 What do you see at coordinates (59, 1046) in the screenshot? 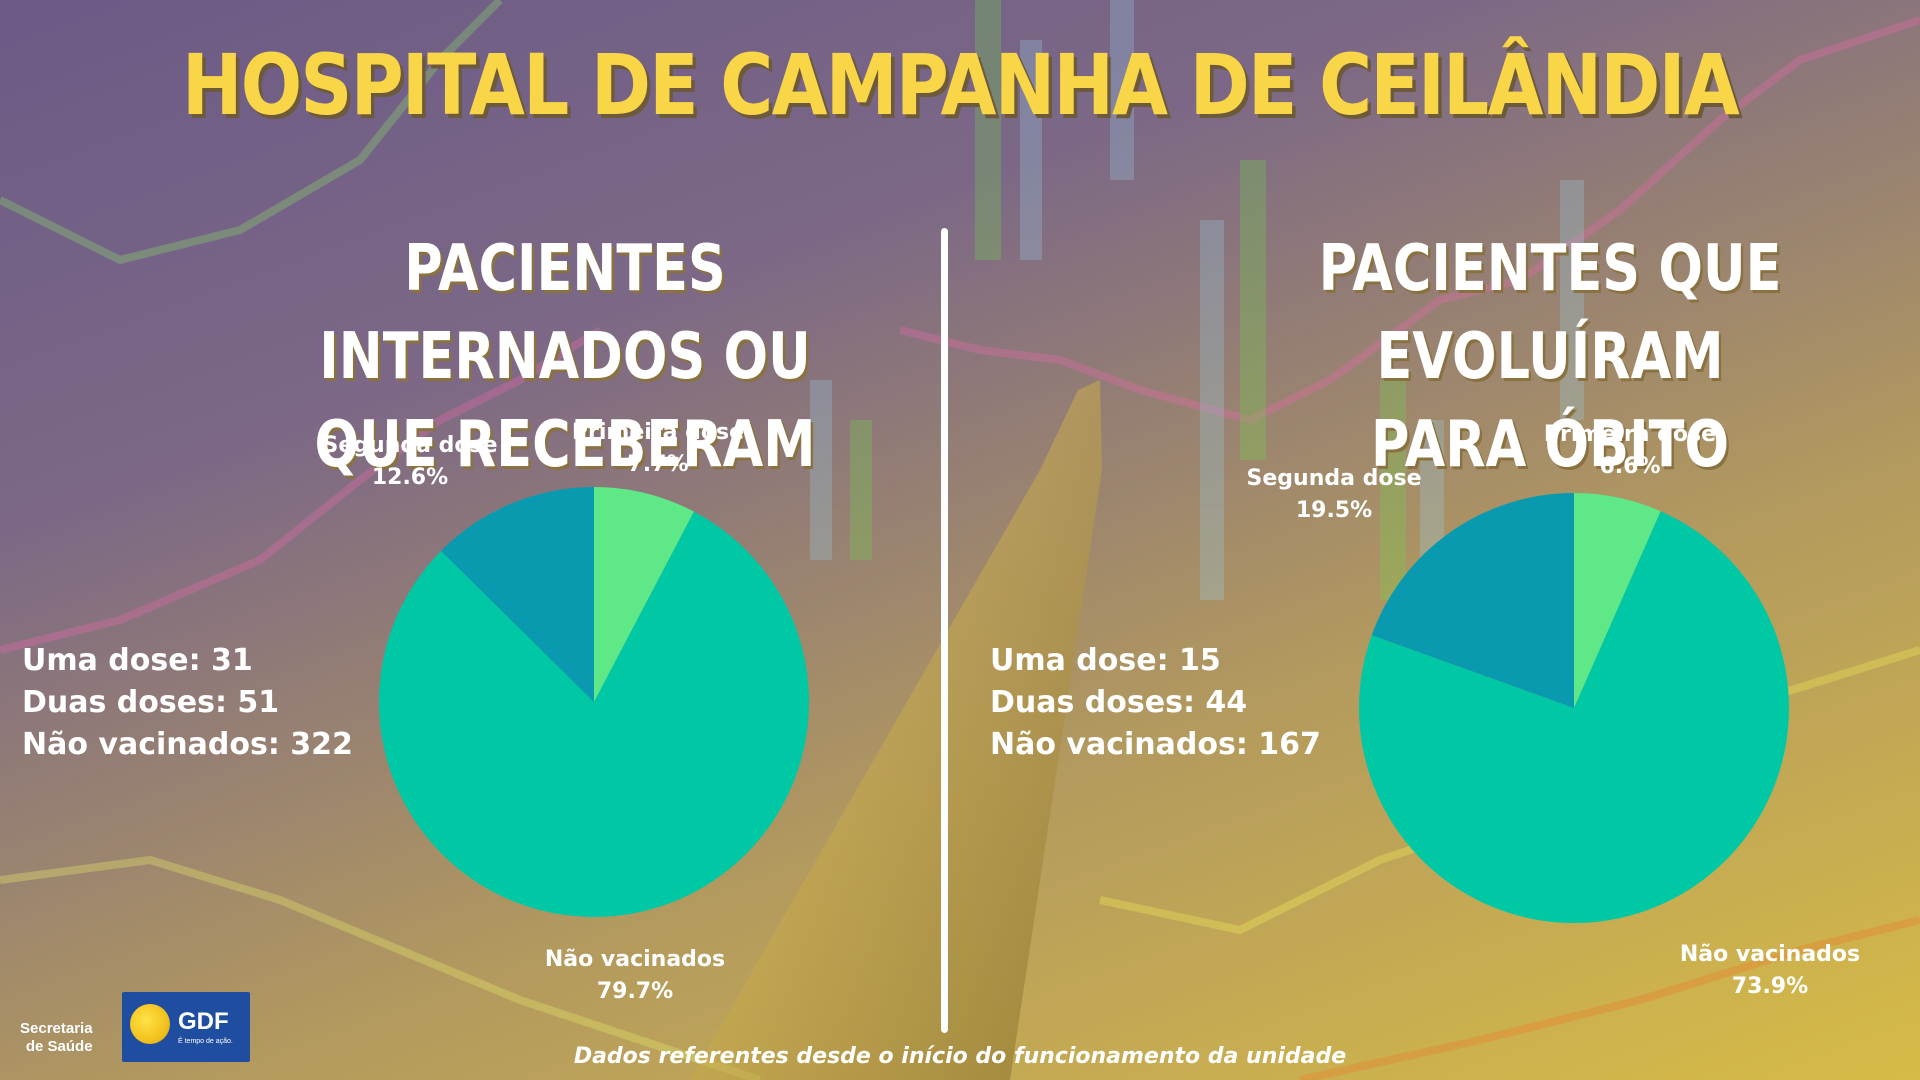
I see `secretaria-line-2: de Saúde` at bounding box center [59, 1046].